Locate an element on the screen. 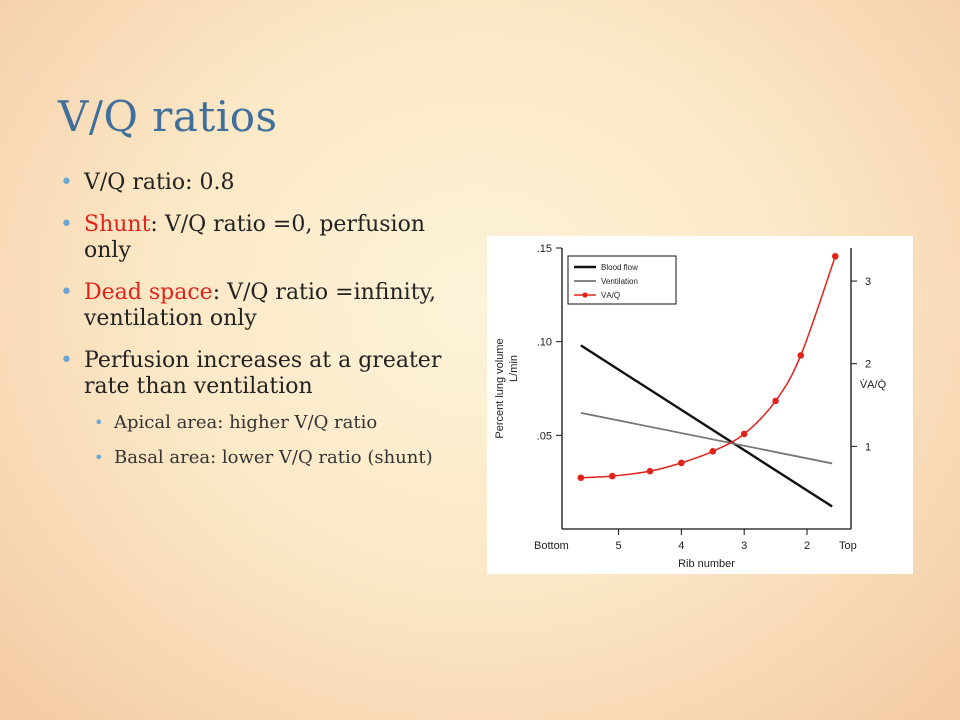 The image size is (960, 720). legend-label-blood-flow: Blood flow is located at coordinates (619, 267).